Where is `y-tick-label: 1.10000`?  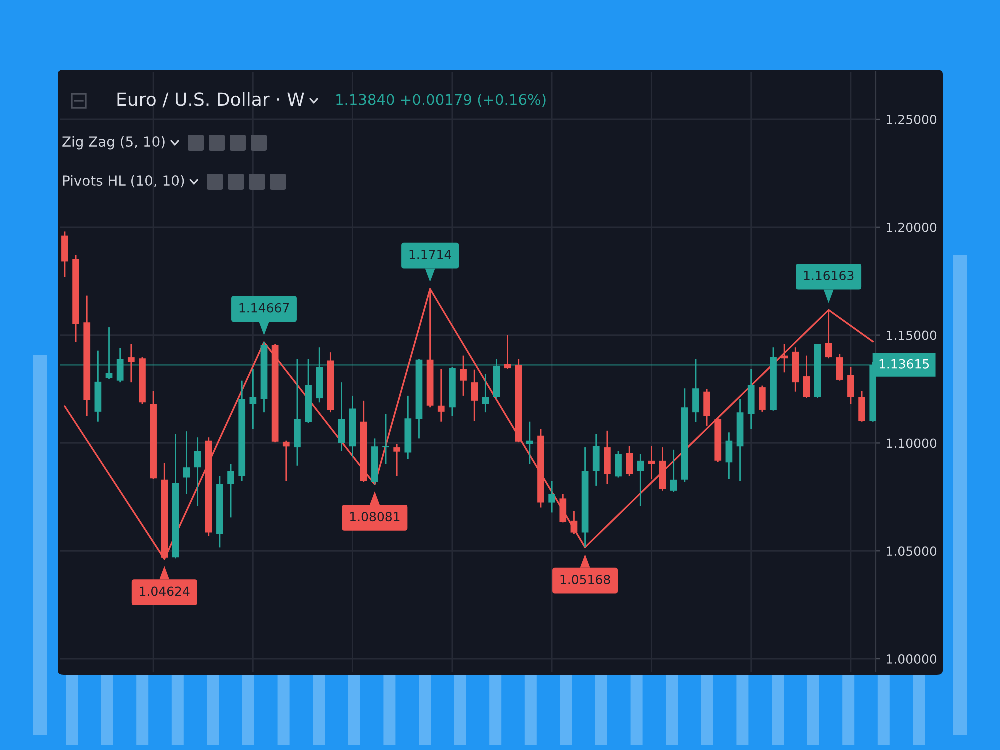
y-tick-label: 1.10000 is located at coordinates (912, 443).